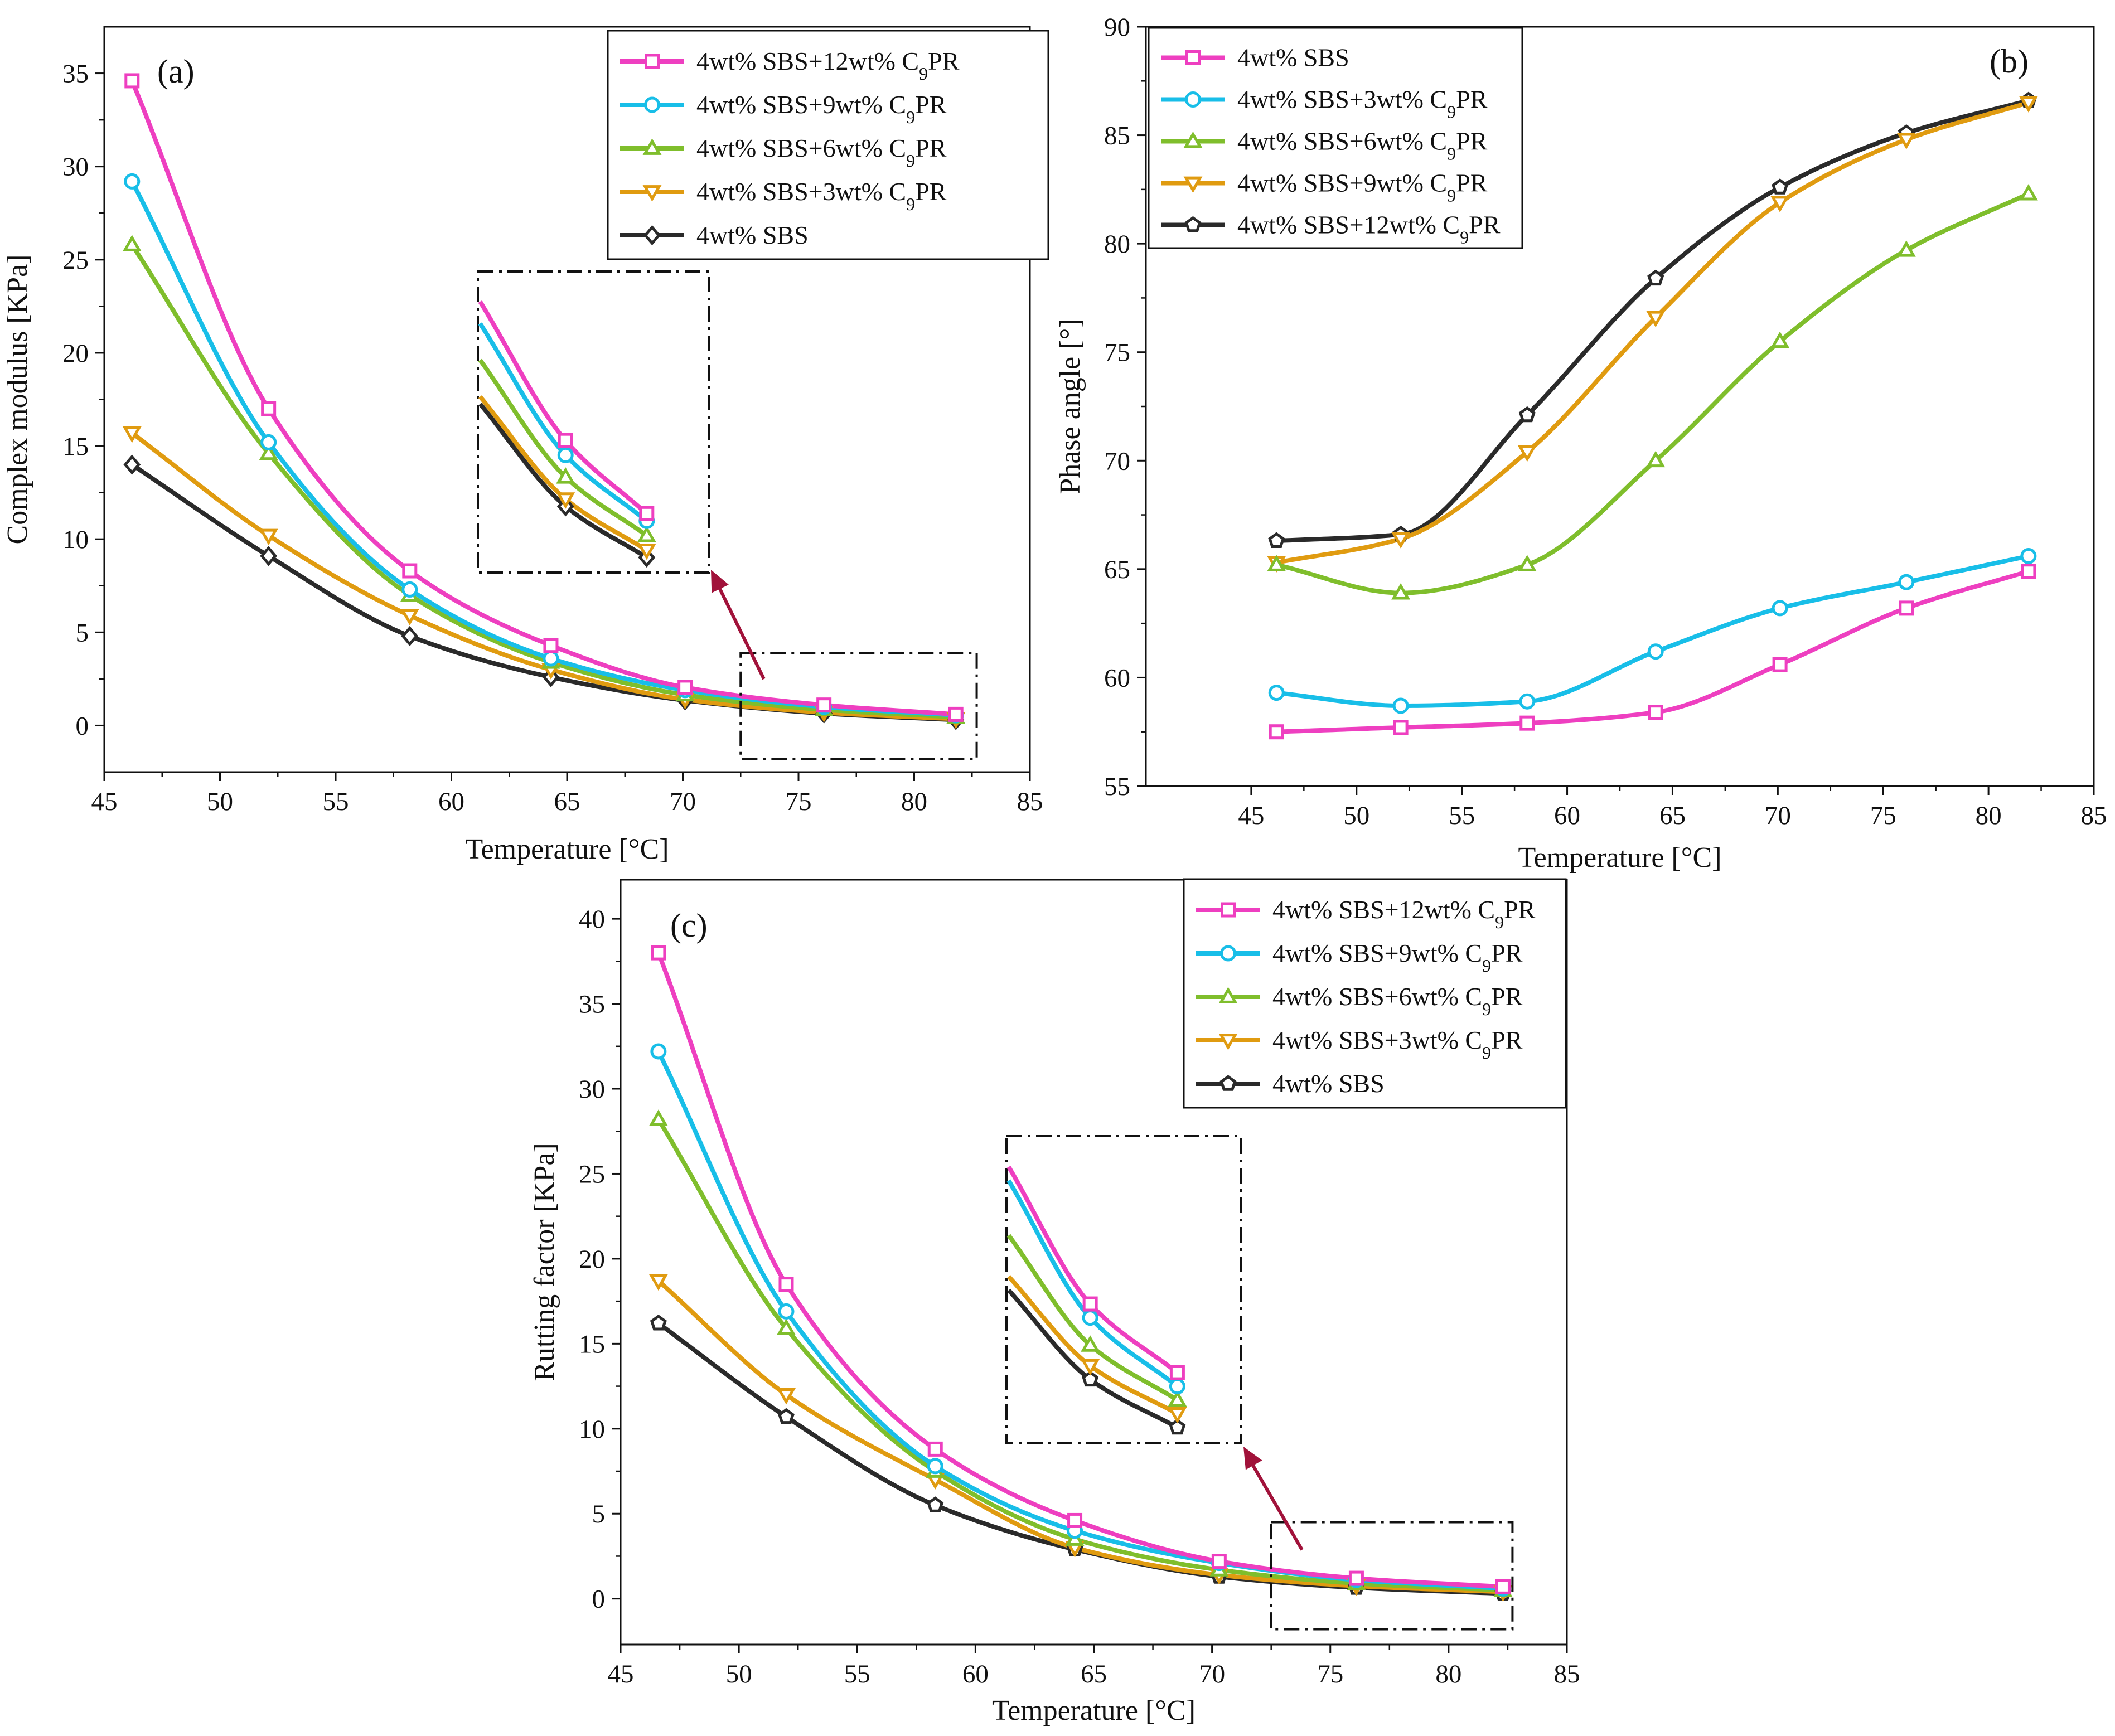  I want to click on y-tick-label: 30, so click(592, 1089).